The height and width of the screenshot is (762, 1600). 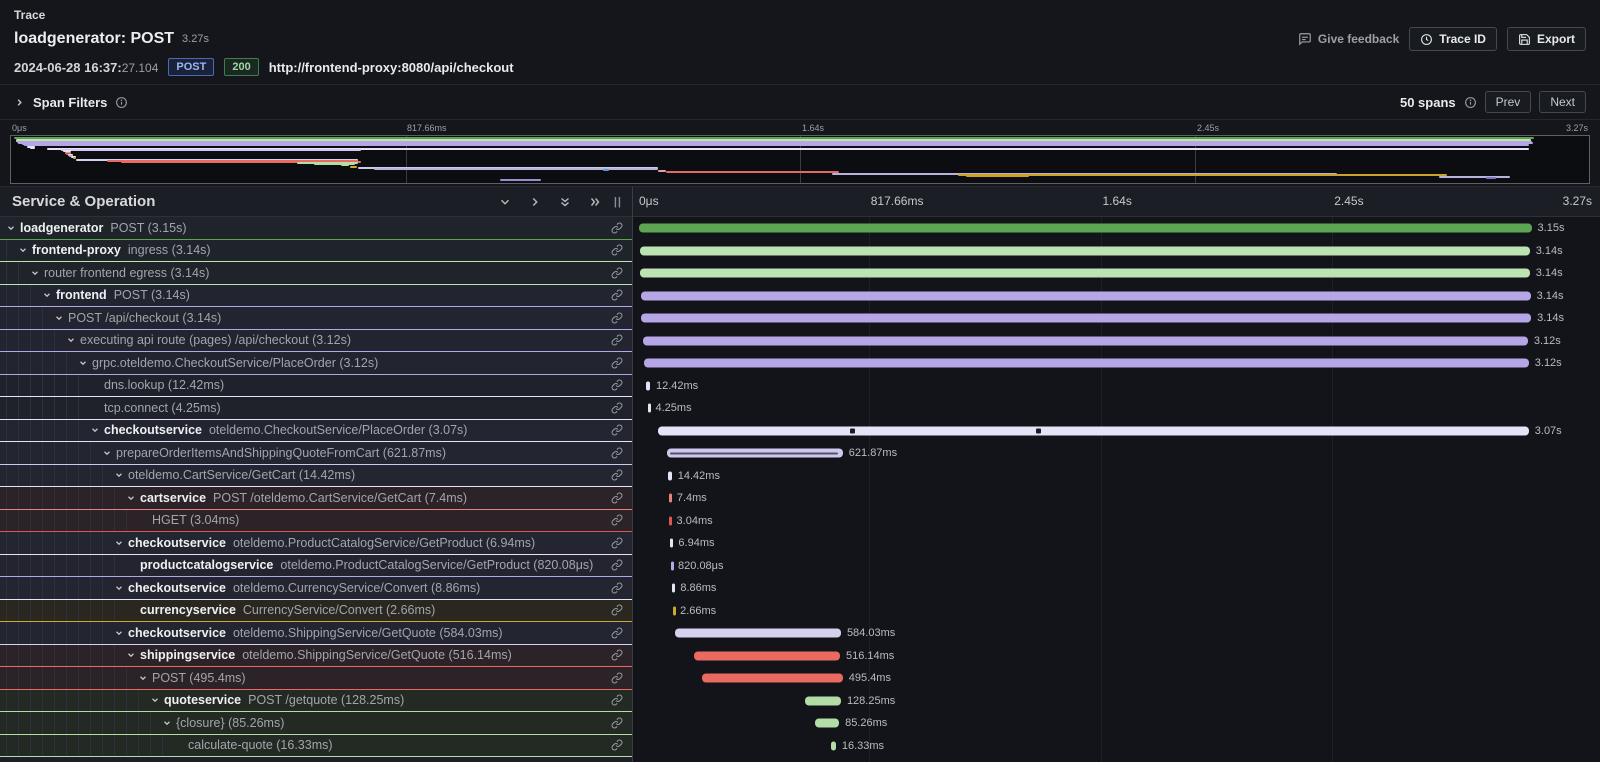 I want to click on export-button: Export, so click(x=1546, y=39).